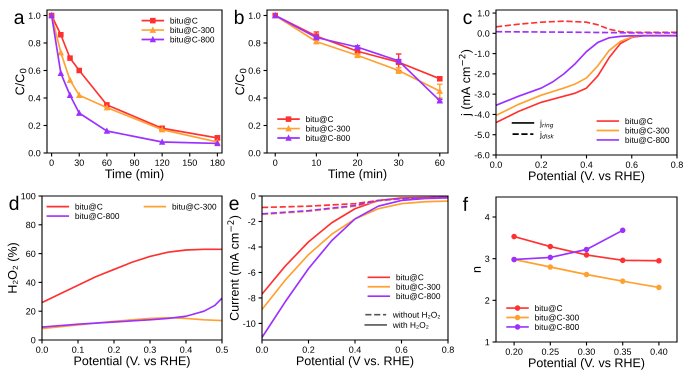 This screenshot has height=373, width=685. Describe the element at coordinates (465, 203) in the screenshot. I see `chart-title: f` at that location.